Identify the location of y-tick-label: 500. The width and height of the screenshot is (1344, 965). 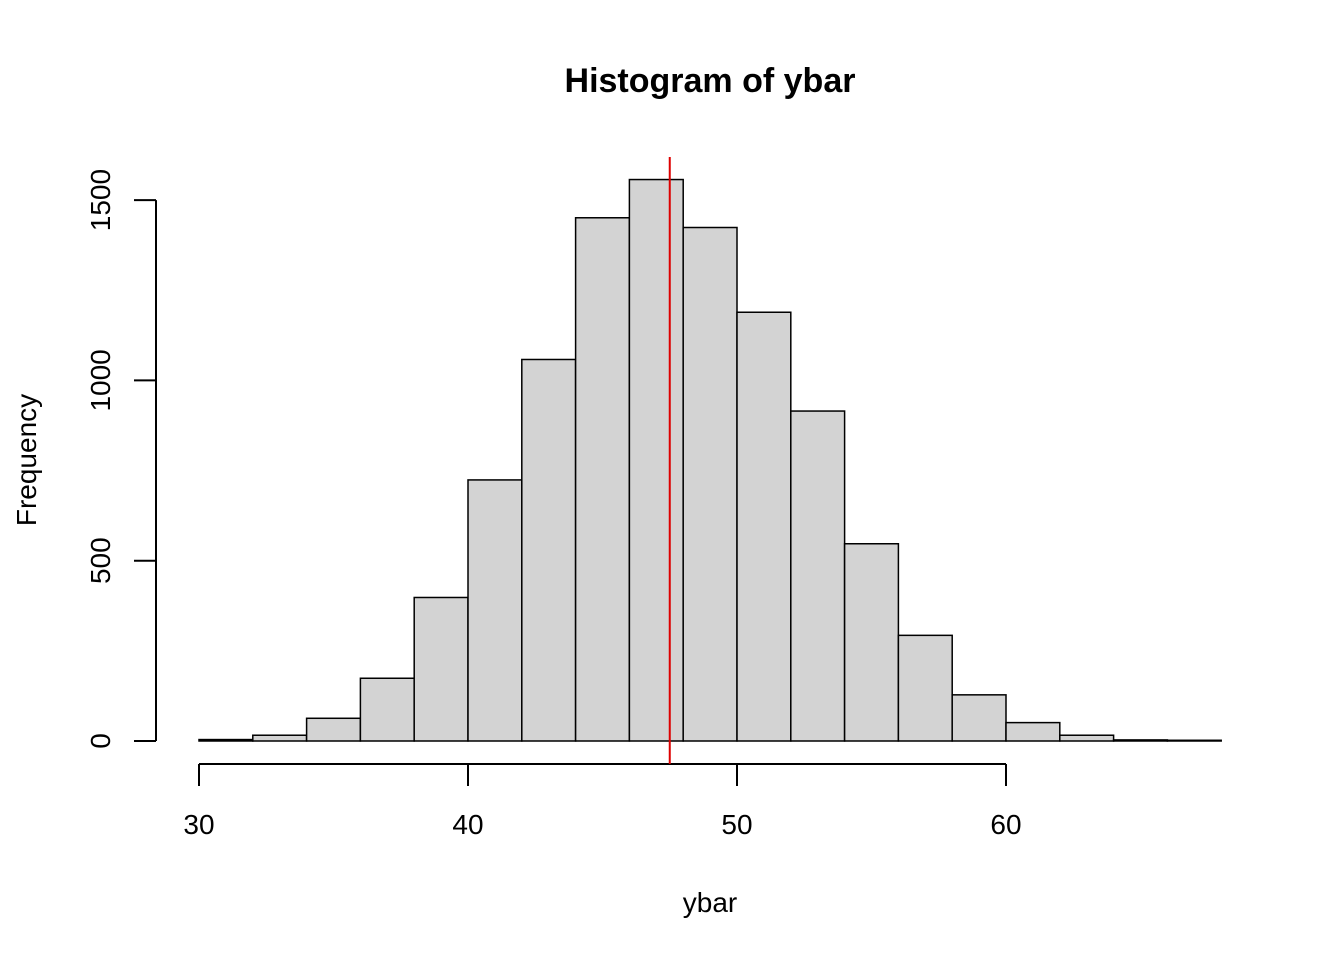
(100, 560).